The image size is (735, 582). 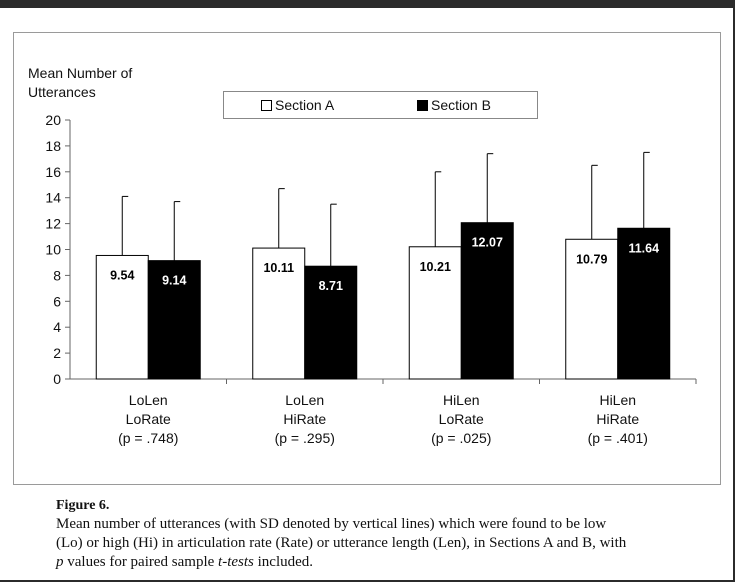 What do you see at coordinates (461, 438) in the screenshot?
I see `category-label-line: (p = .025)` at bounding box center [461, 438].